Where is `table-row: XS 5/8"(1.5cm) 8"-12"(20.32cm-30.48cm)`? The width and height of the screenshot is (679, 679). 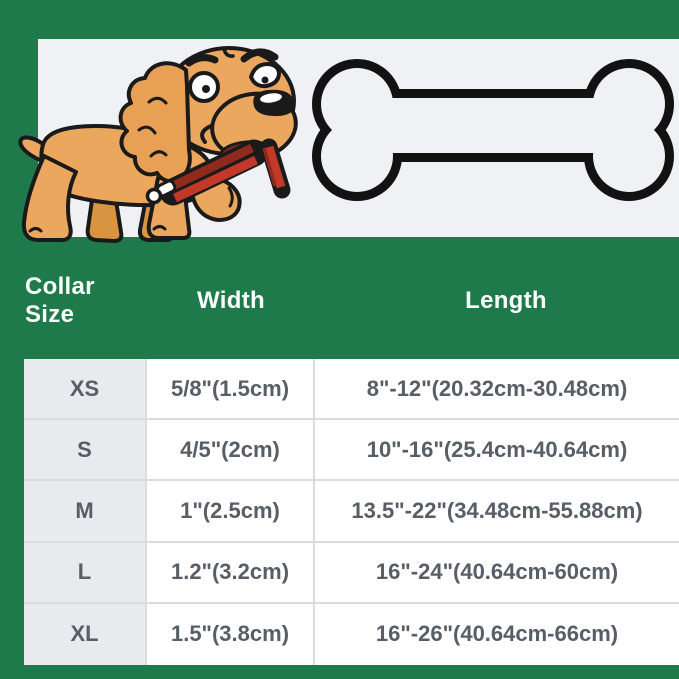
table-row: XS 5/8"(1.5cm) 8"-12"(20.32cm-30.48cm) is located at coordinates (351, 390).